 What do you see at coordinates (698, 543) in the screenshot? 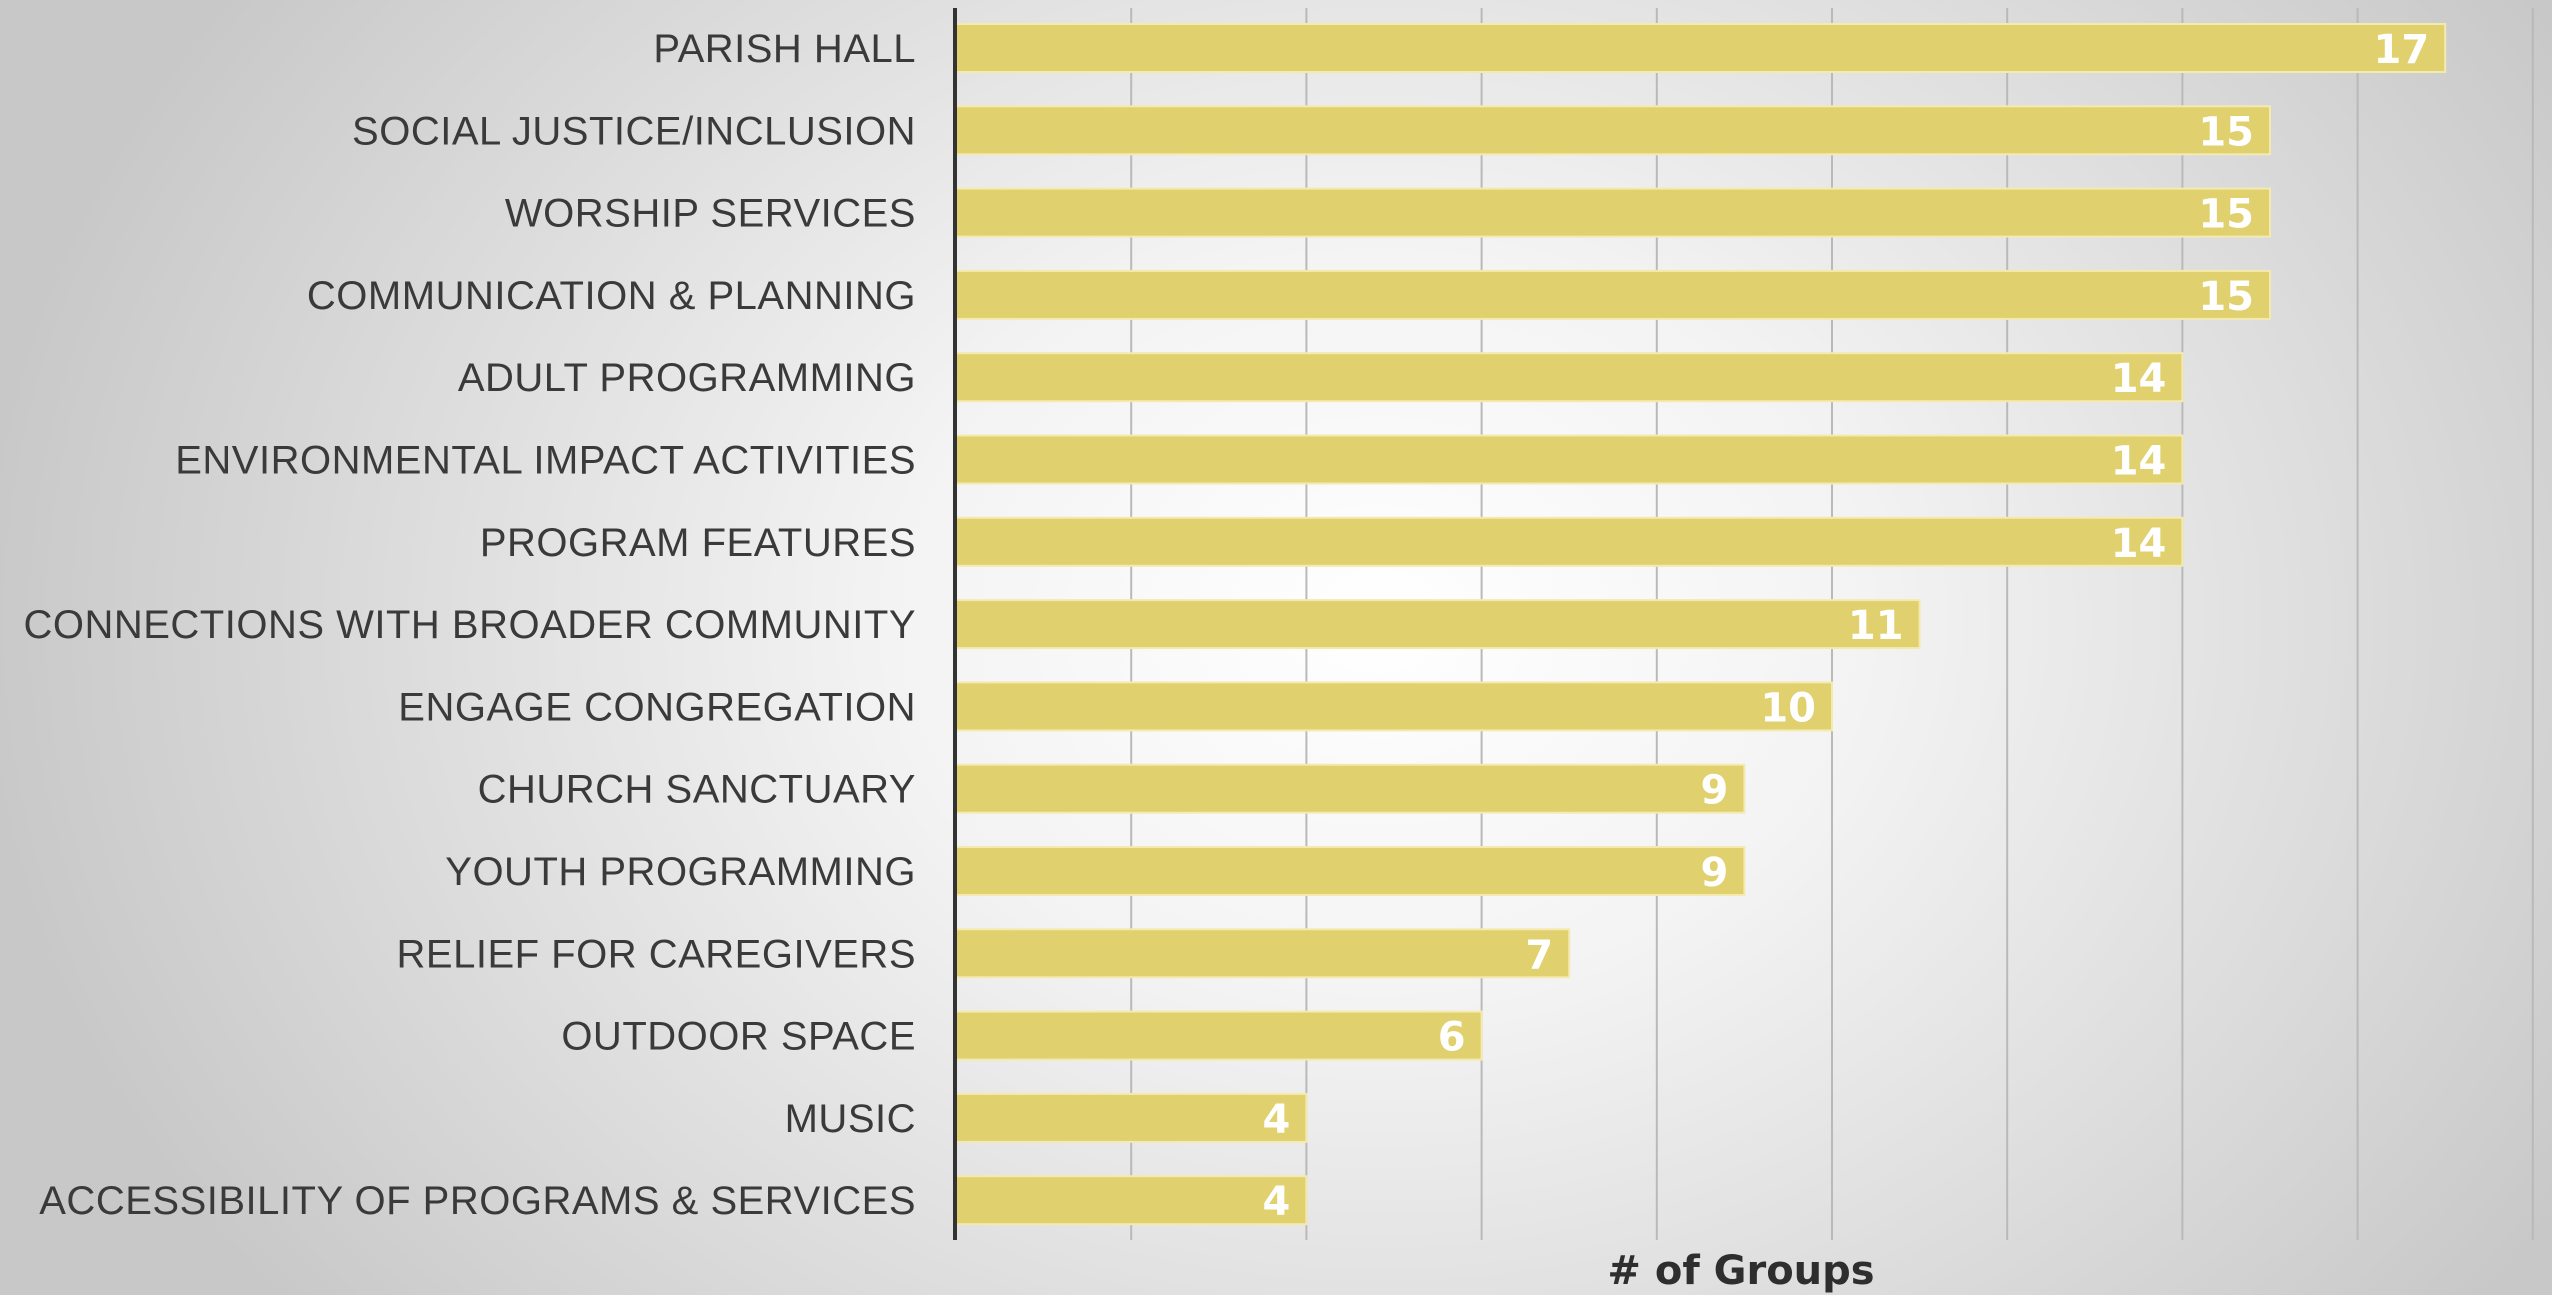
I see `category-label: PROGRAM FEATURES` at bounding box center [698, 543].